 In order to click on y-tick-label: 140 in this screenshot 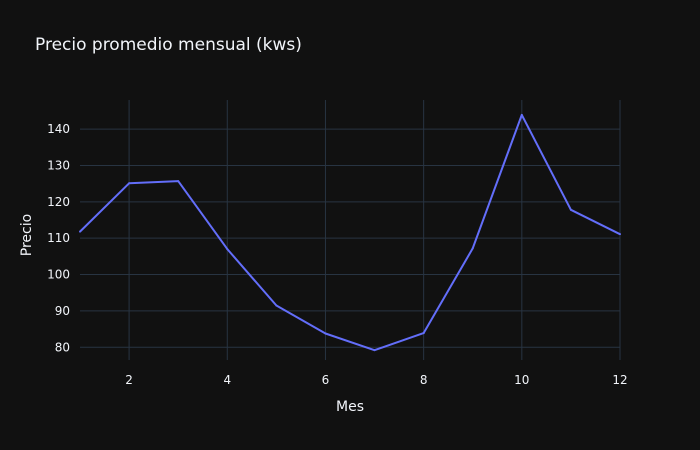, I will do `click(58, 129)`.